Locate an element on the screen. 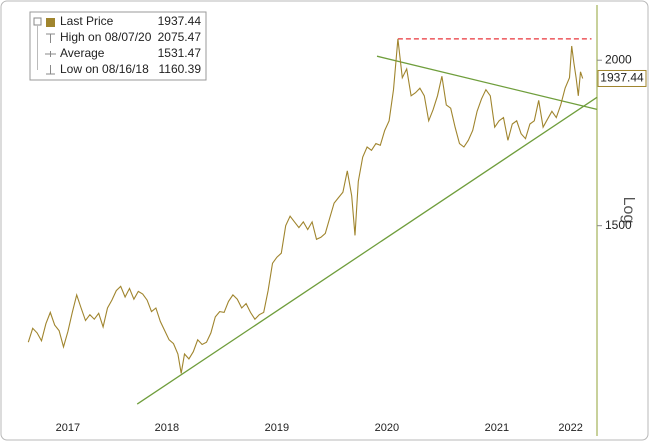 The width and height of the screenshot is (650, 447). x-tick-label: 2019 is located at coordinates (277, 428).